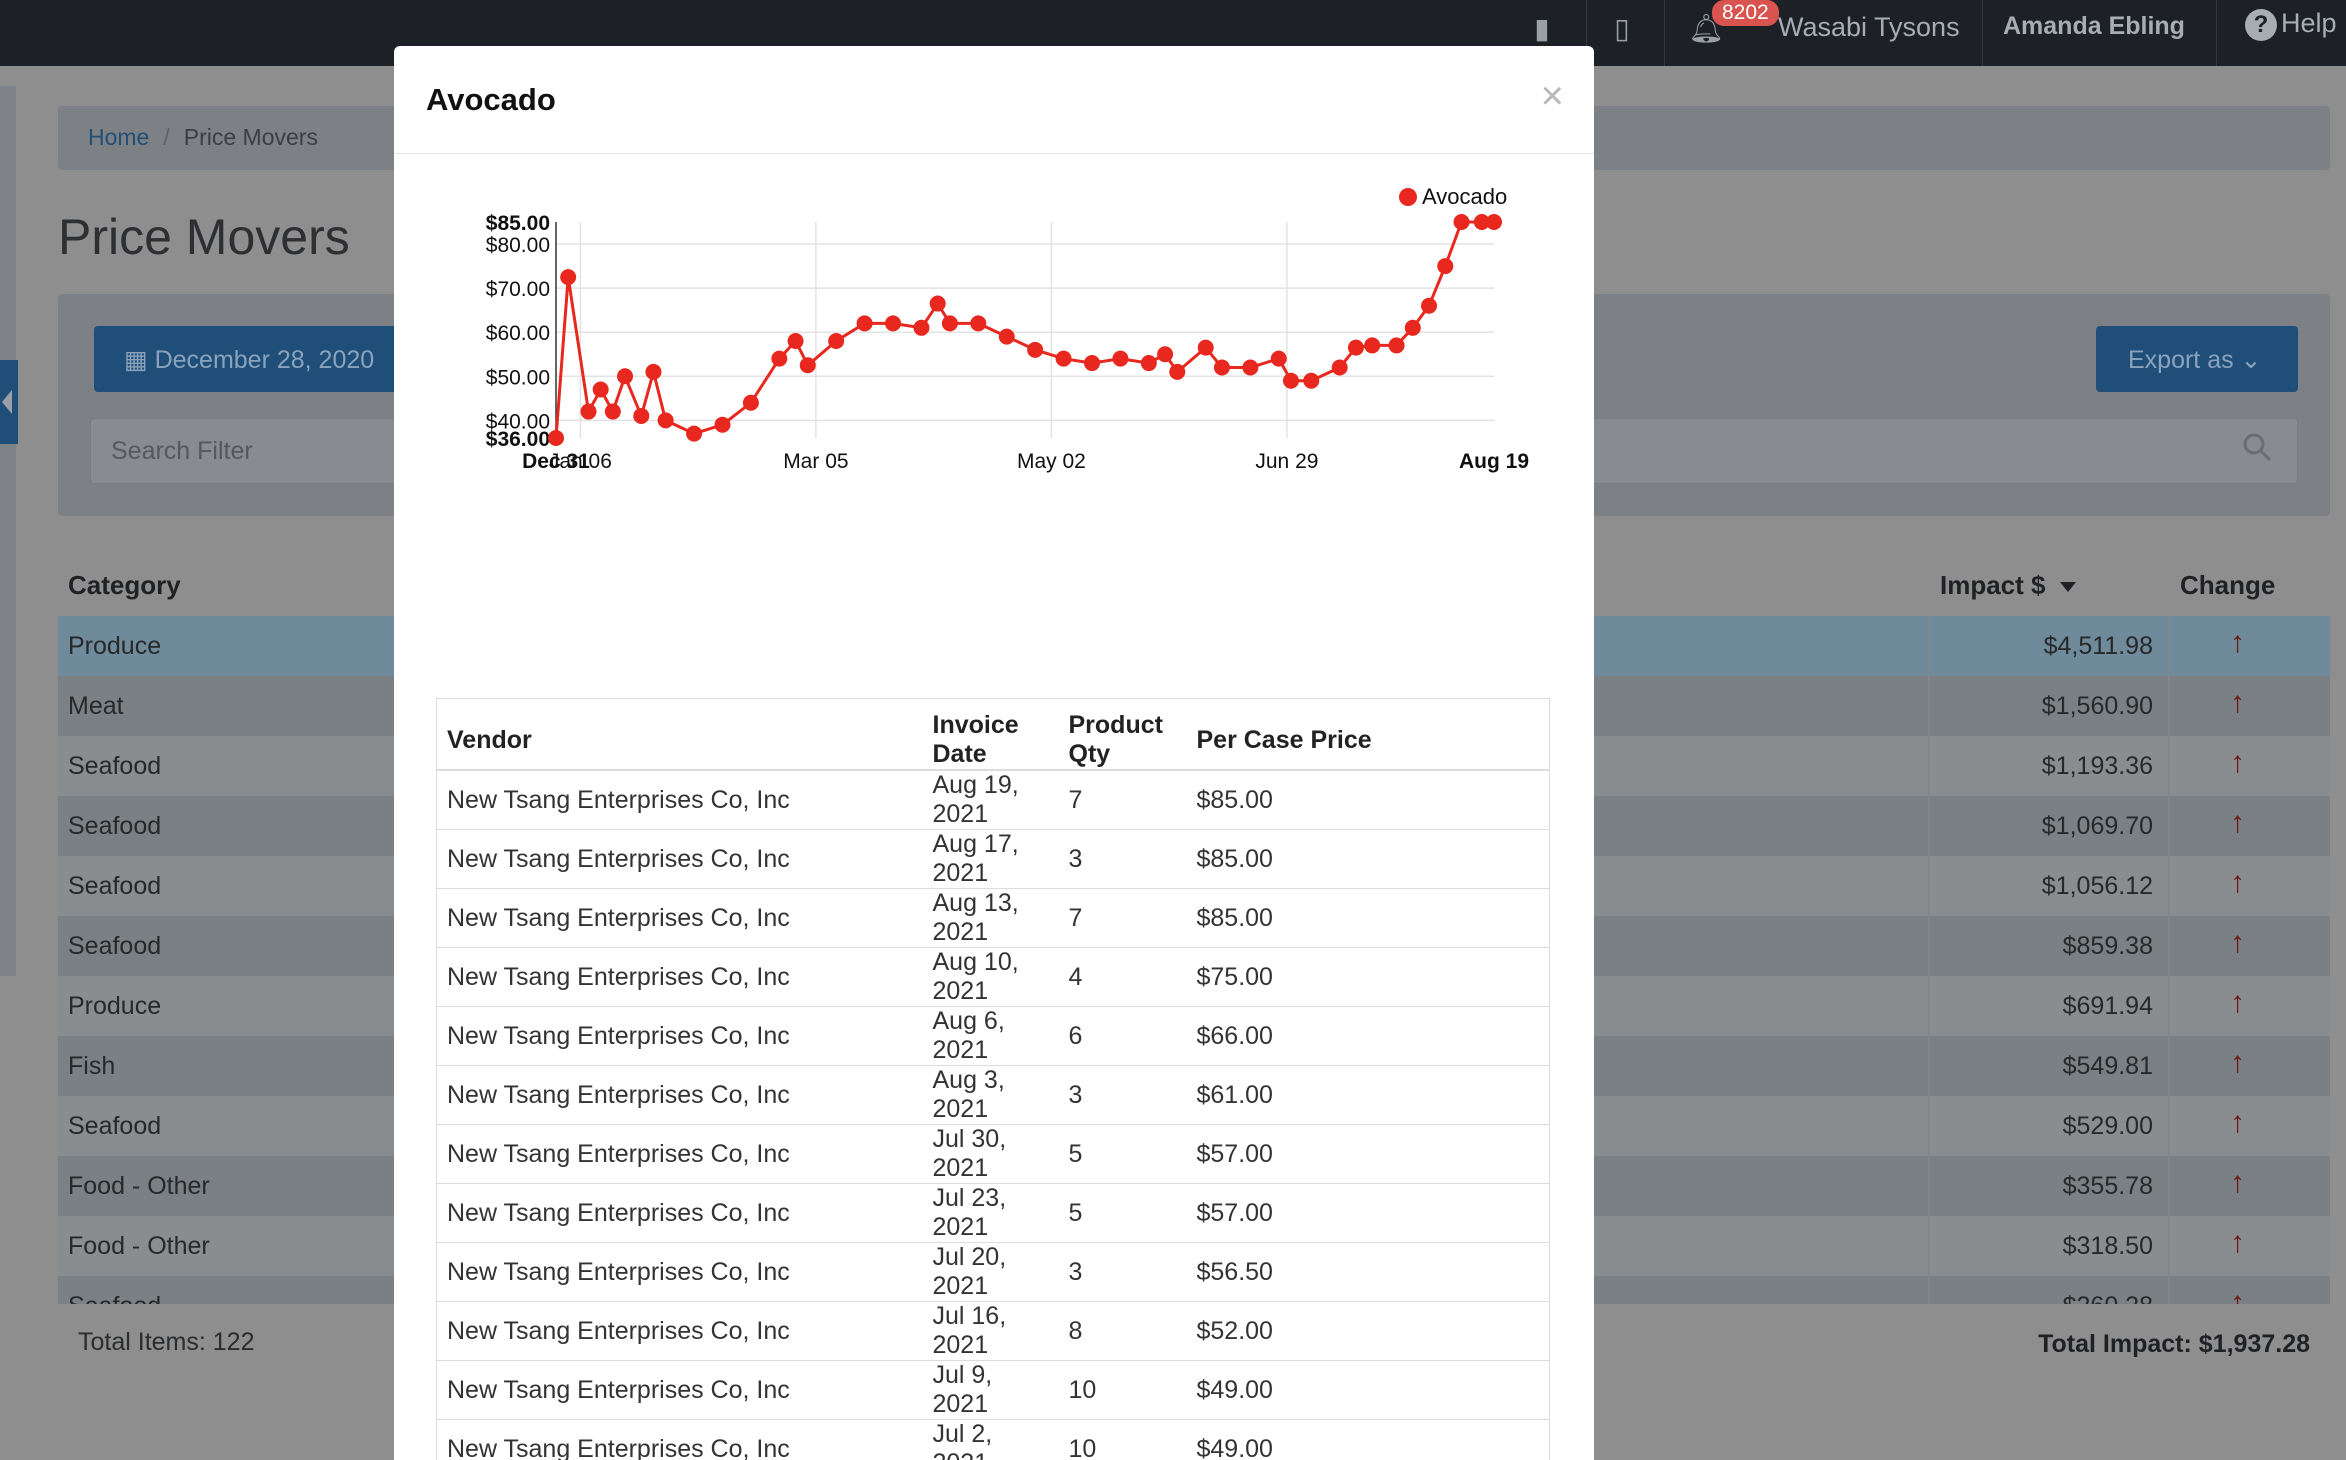 The width and height of the screenshot is (2346, 1460). I want to click on impact-cell: $691.94, so click(2107, 1006).